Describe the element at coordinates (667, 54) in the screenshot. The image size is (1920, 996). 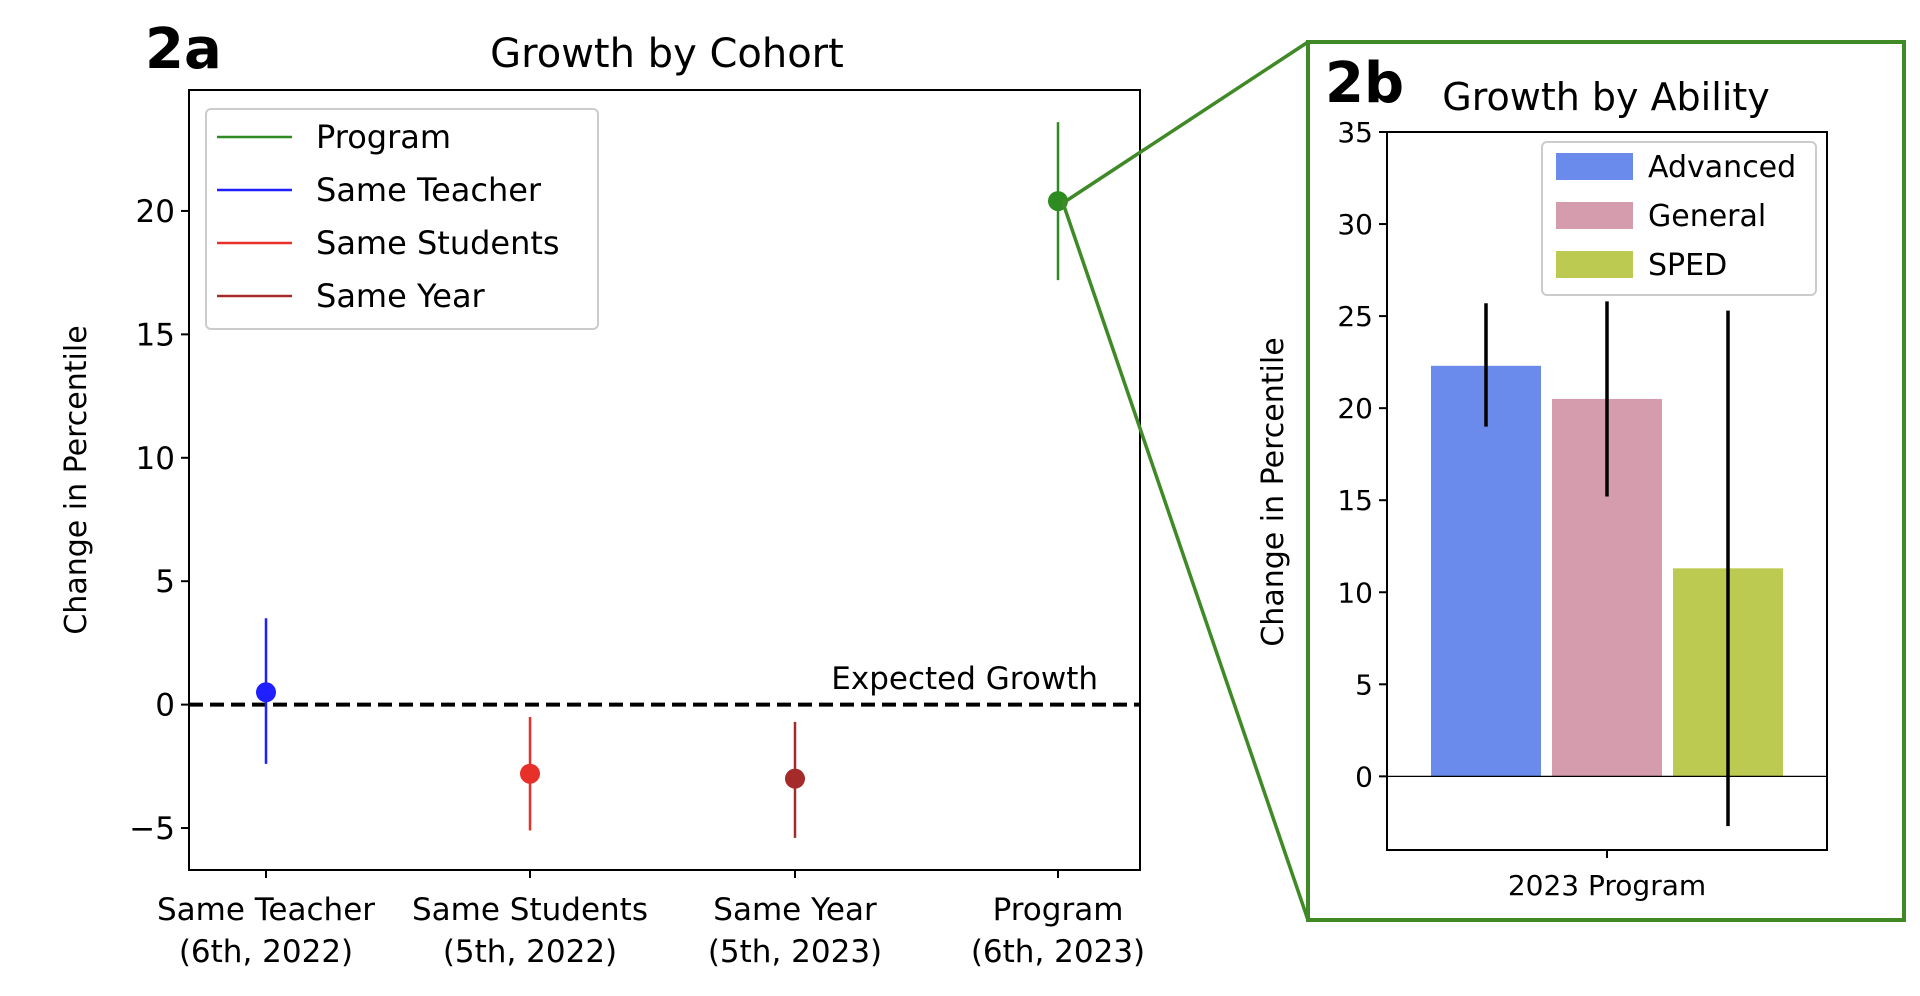
I see `chart-a-title: Growth by Cohort` at that location.